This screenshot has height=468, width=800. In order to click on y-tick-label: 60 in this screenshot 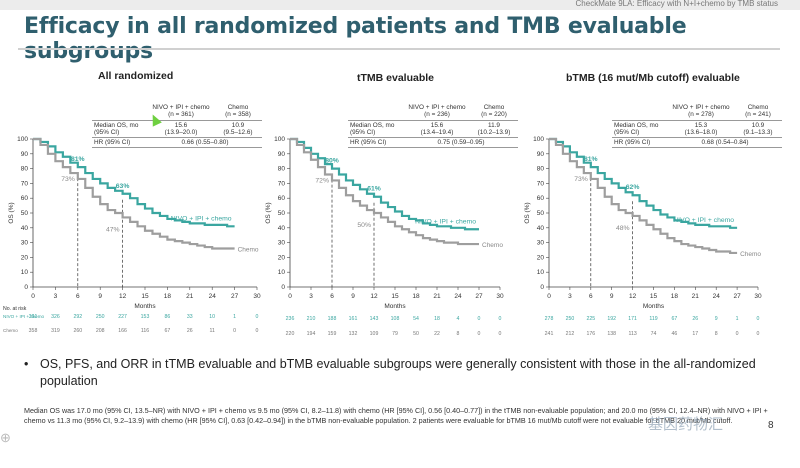, I will do `click(25, 198)`.